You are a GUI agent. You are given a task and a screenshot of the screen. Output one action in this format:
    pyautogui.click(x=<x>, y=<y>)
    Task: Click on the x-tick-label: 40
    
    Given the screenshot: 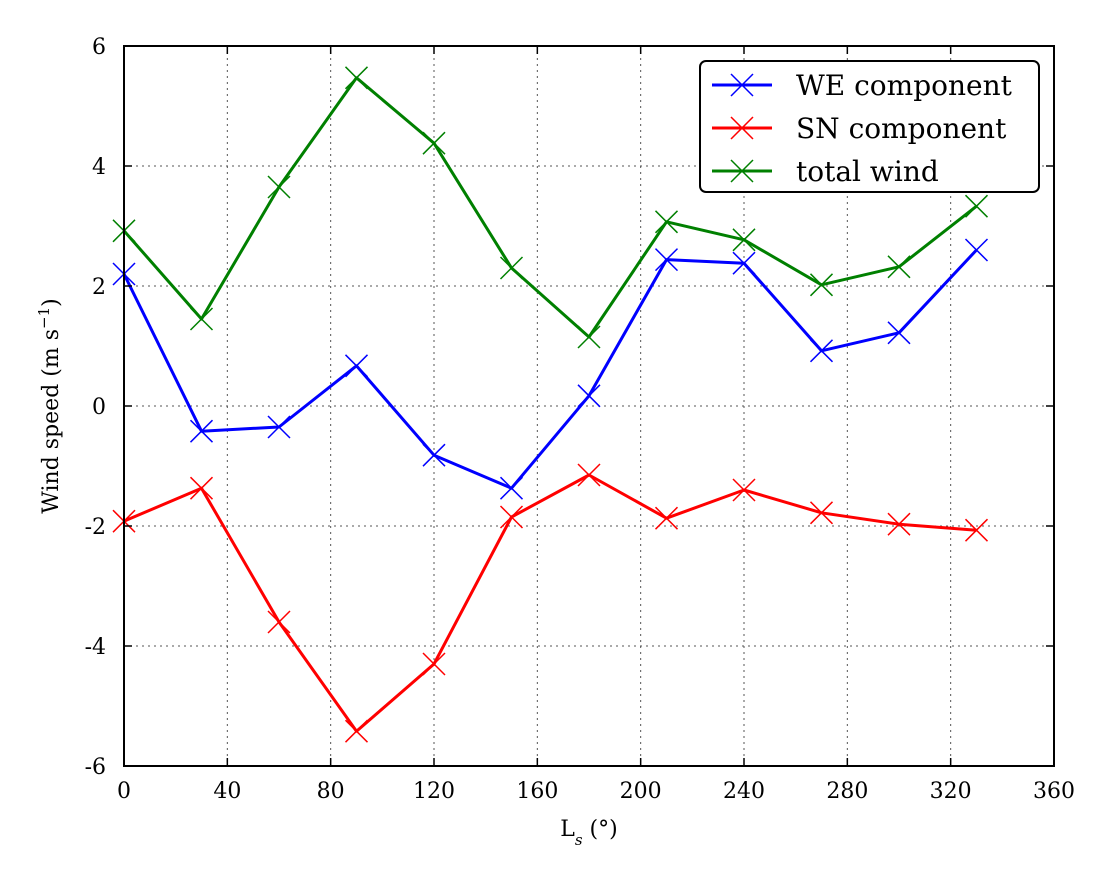 What is the action you would take?
    pyautogui.click(x=227, y=791)
    